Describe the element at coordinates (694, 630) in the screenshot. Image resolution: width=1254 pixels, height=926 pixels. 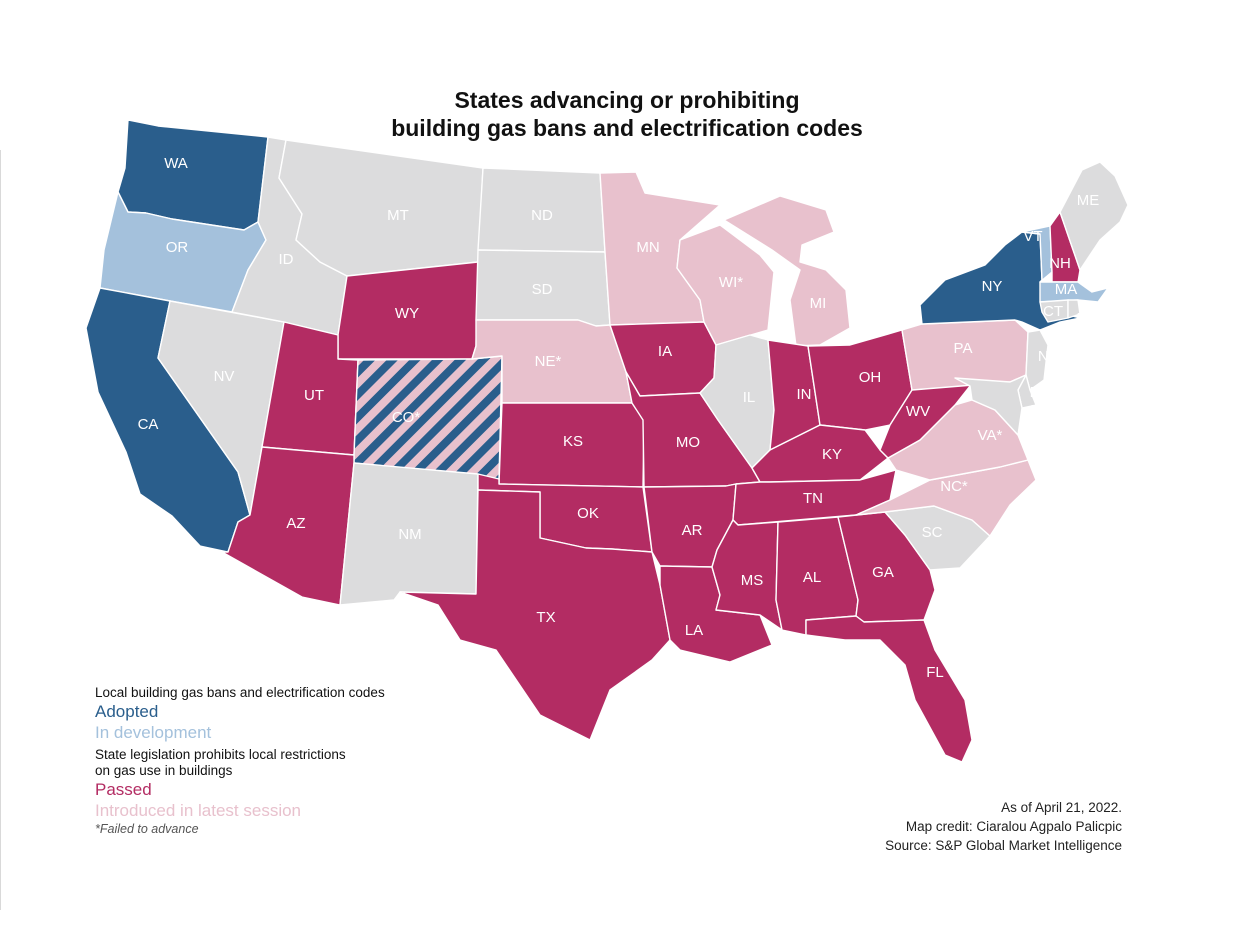
I see `state-label-la: LA` at that location.